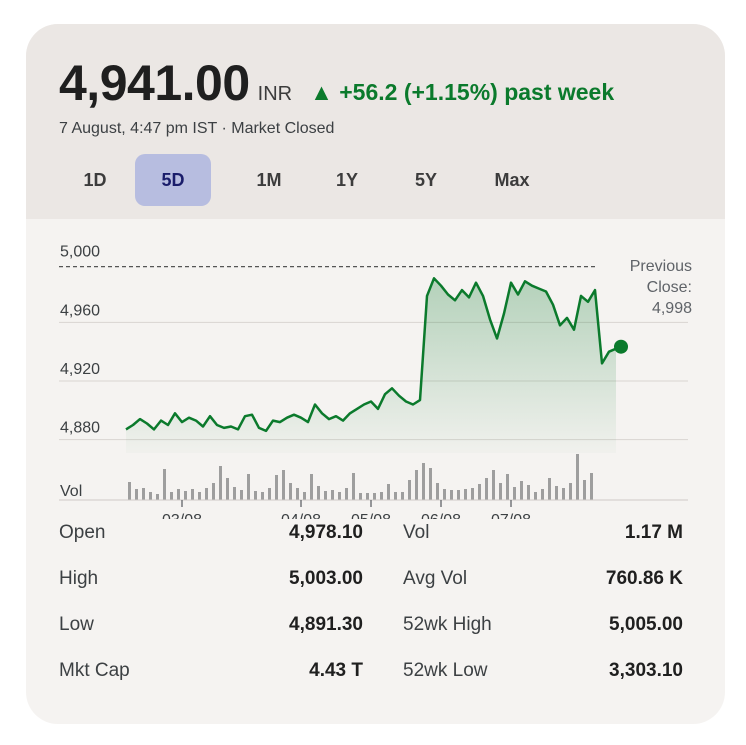 This screenshot has height=745, width=746. What do you see at coordinates (182, 515) in the screenshot?
I see `x-tick-label: 03/08` at bounding box center [182, 515].